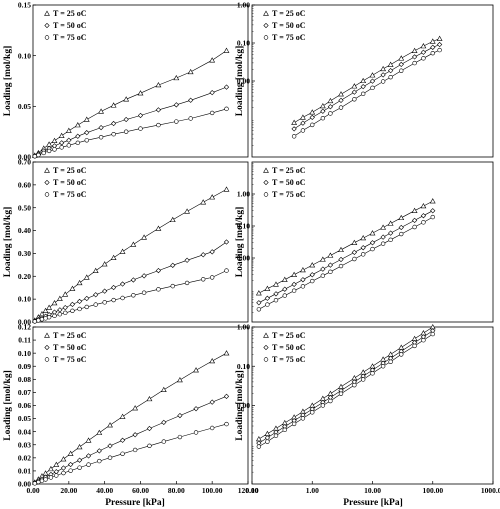  What do you see at coordinates (24, 5) in the screenshot?
I see `y-tick-label: 0.15` at bounding box center [24, 5].